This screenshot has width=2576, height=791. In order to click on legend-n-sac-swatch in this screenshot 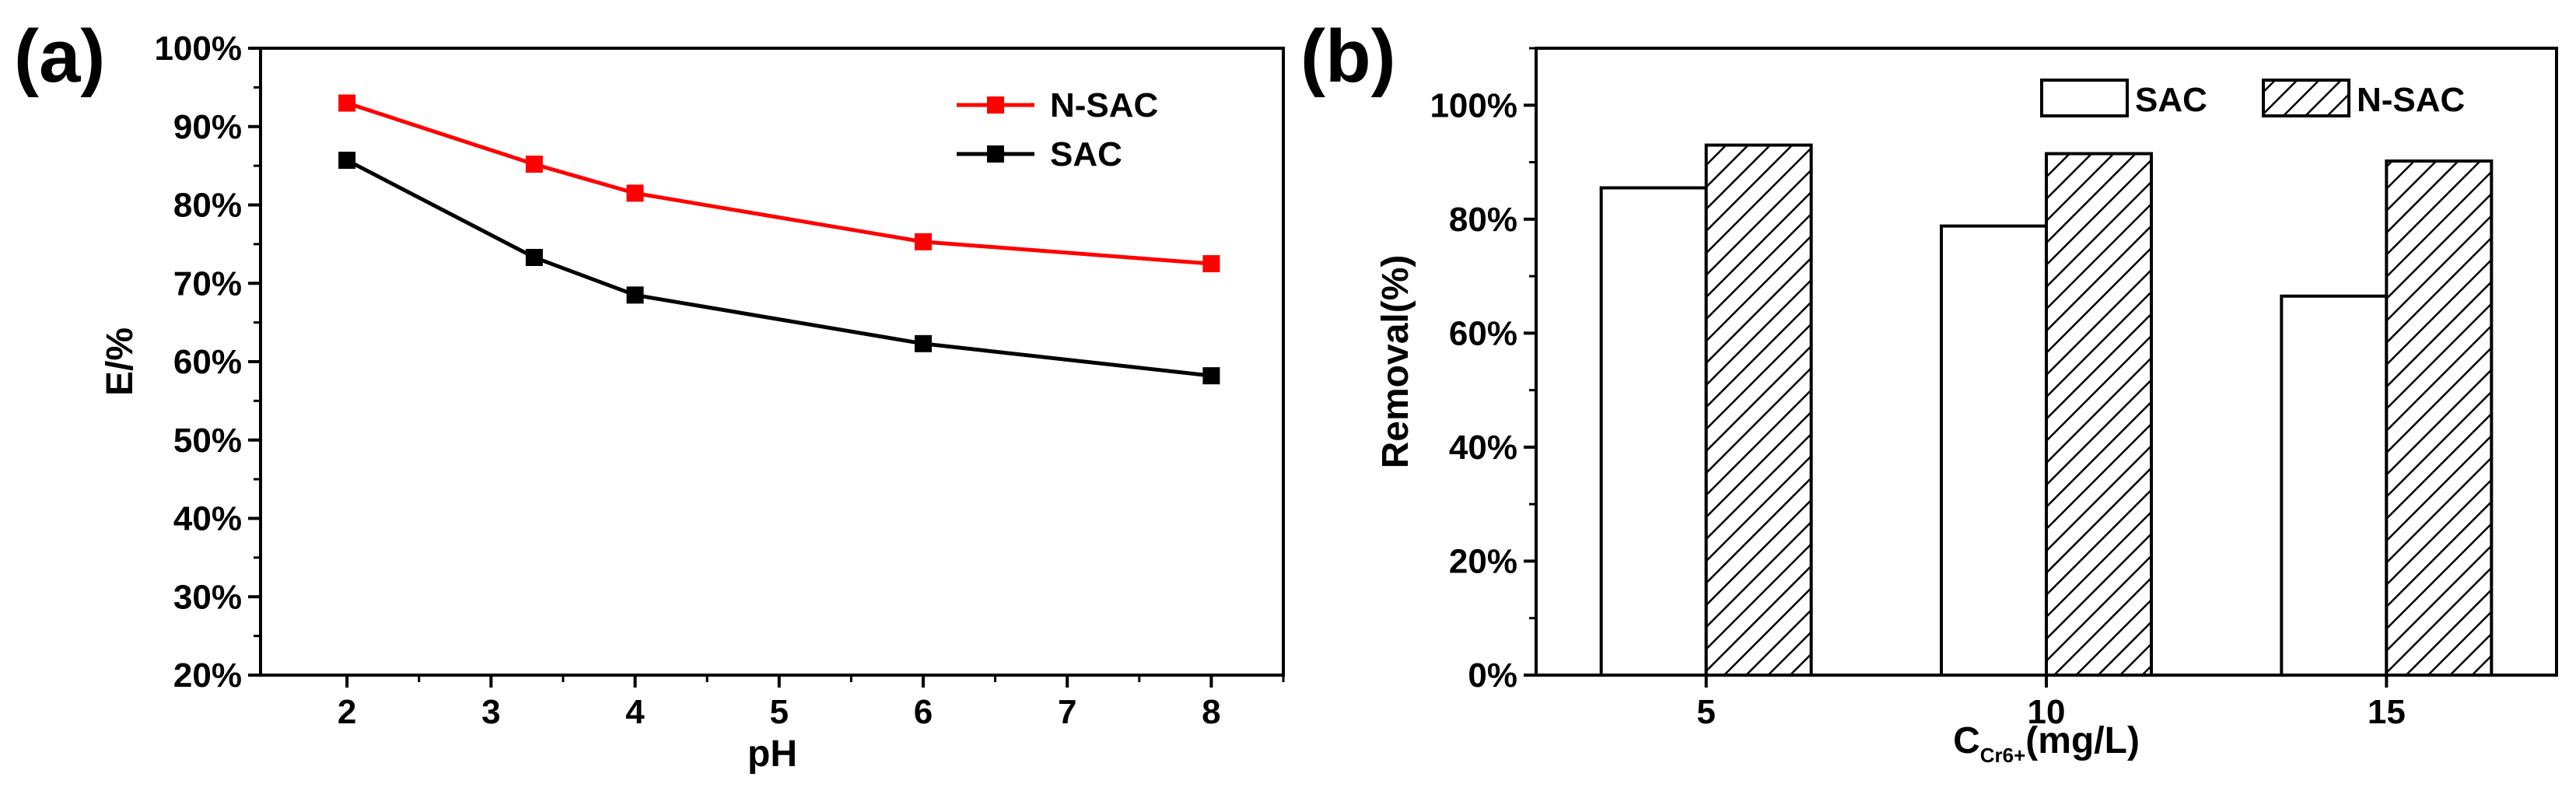, I will do `click(2306, 98)`.